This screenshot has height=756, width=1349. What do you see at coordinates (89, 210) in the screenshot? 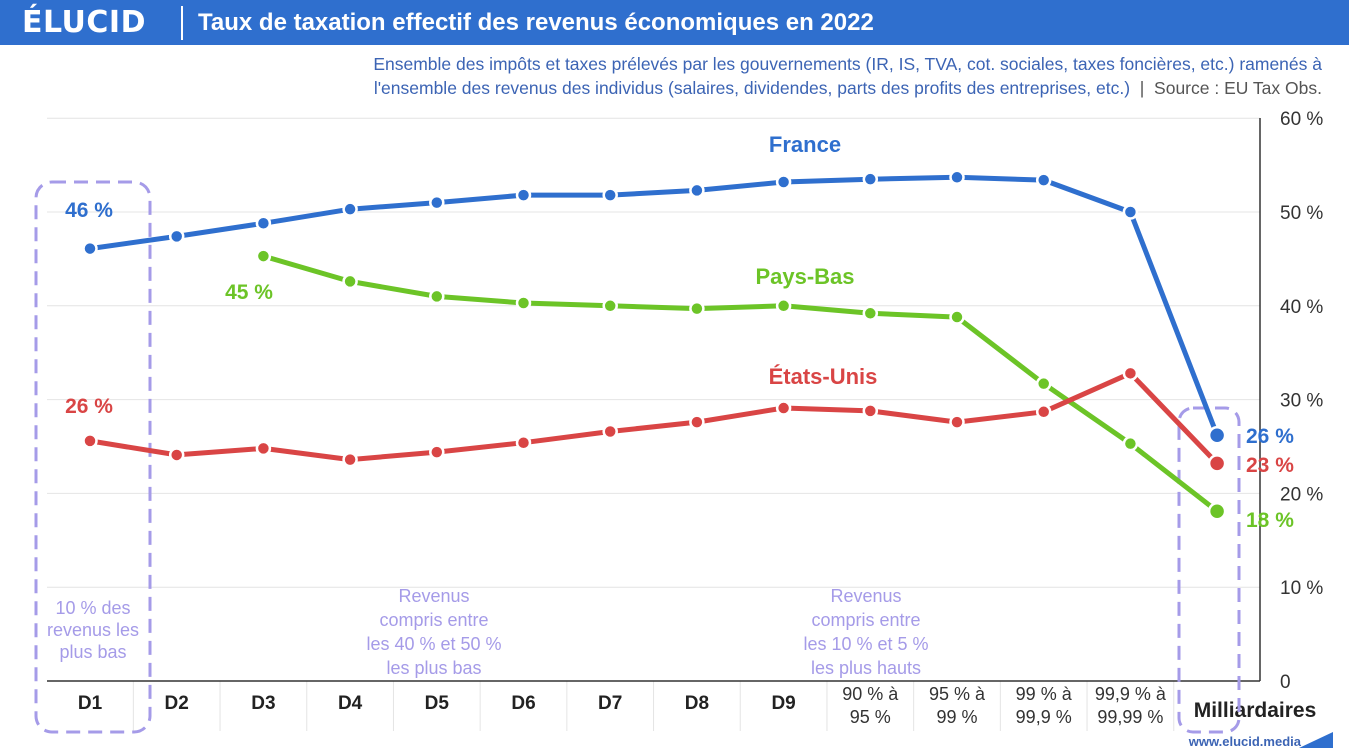
I see `data-label-start-france: 46 %` at bounding box center [89, 210].